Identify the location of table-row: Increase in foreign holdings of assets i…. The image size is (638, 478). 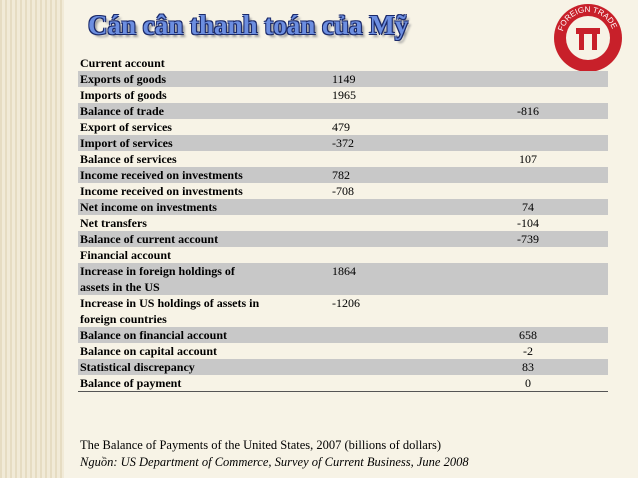
(343, 279).